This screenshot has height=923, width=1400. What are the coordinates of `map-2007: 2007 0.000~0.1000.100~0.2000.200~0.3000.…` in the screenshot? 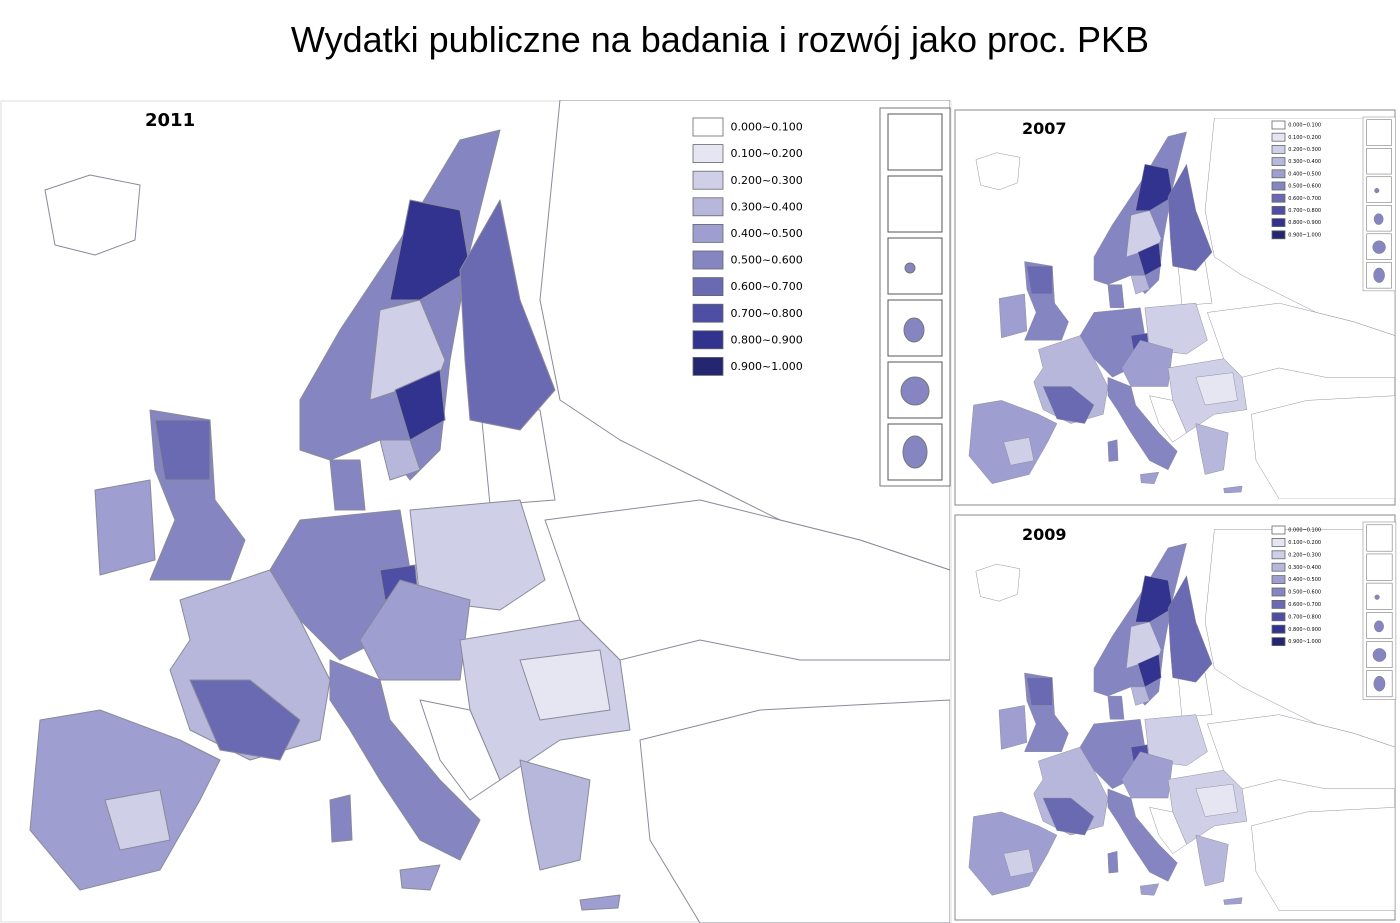 It's located at (1175, 307).